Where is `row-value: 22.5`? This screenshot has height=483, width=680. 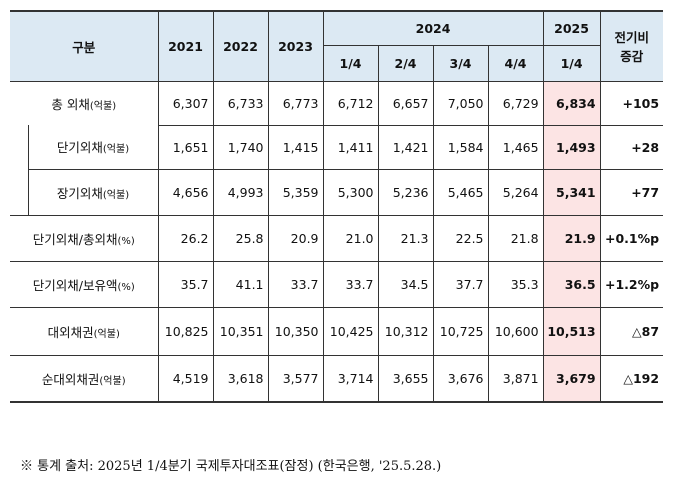
row-value: 22.5 is located at coordinates (460, 238).